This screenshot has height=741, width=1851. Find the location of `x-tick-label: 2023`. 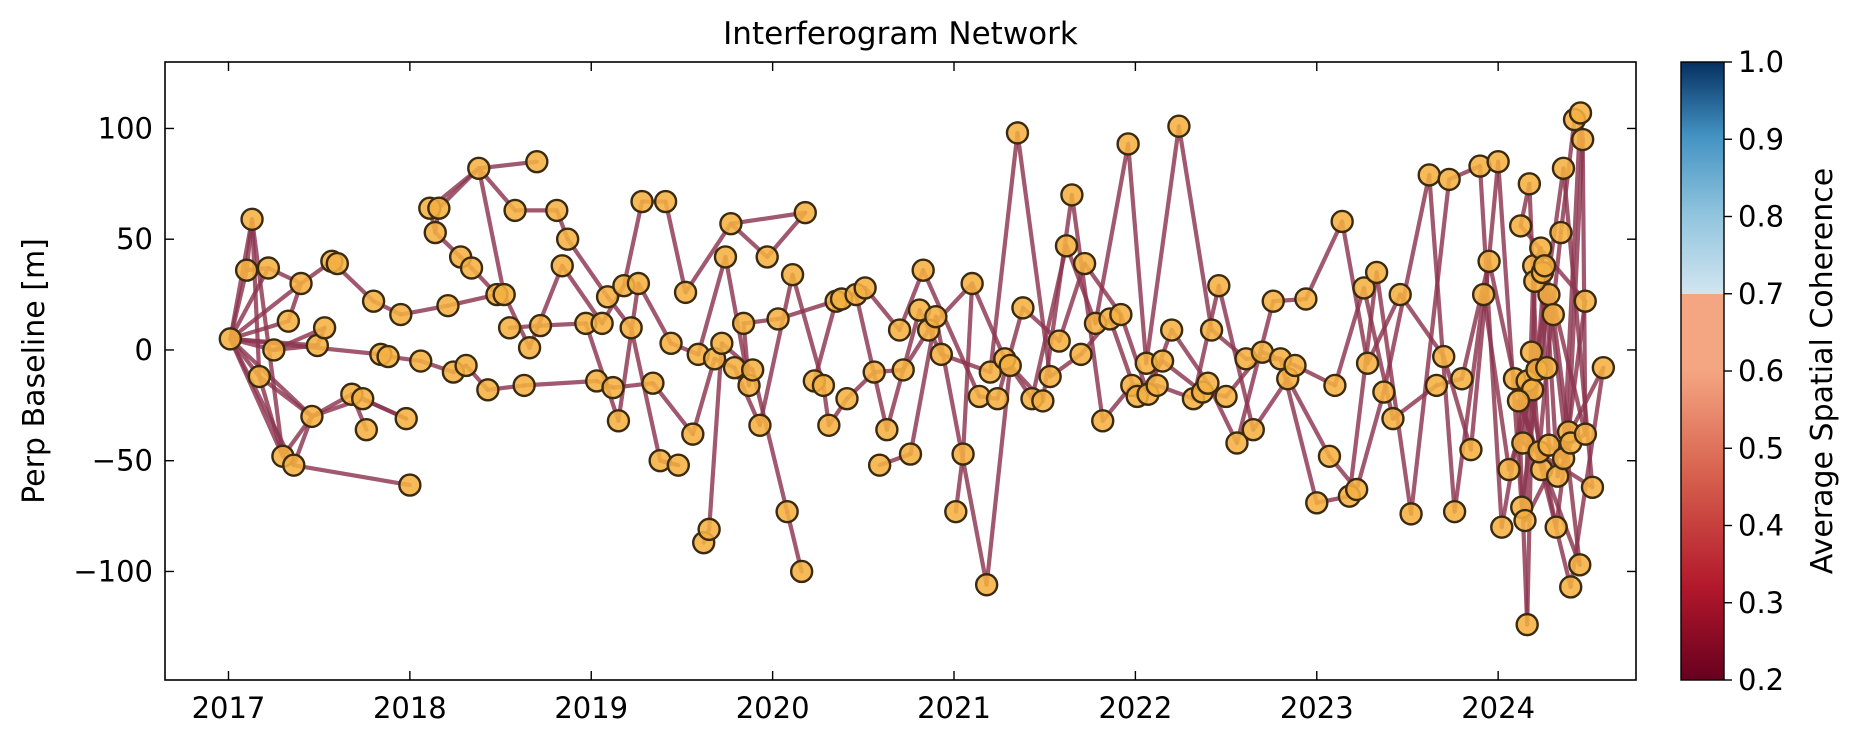

x-tick-label: 2023 is located at coordinates (1317, 708).